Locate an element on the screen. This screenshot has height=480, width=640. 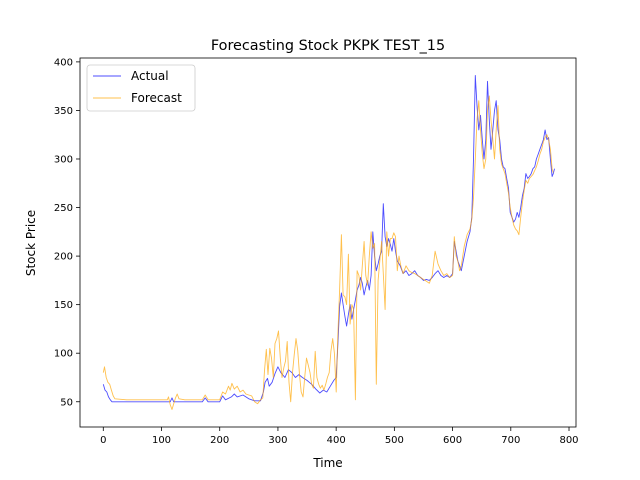
x-axis-label: Time is located at coordinates (327, 463).